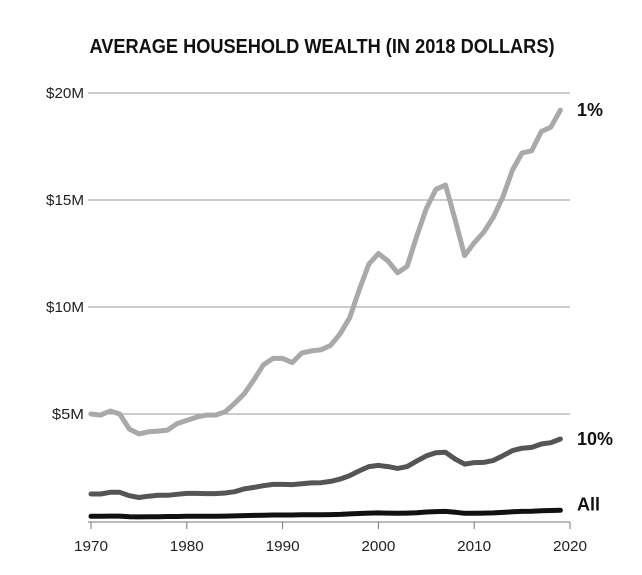 Image resolution: width=642 pixels, height=575 pixels. What do you see at coordinates (588, 504) in the screenshot?
I see `series-label: All` at bounding box center [588, 504].